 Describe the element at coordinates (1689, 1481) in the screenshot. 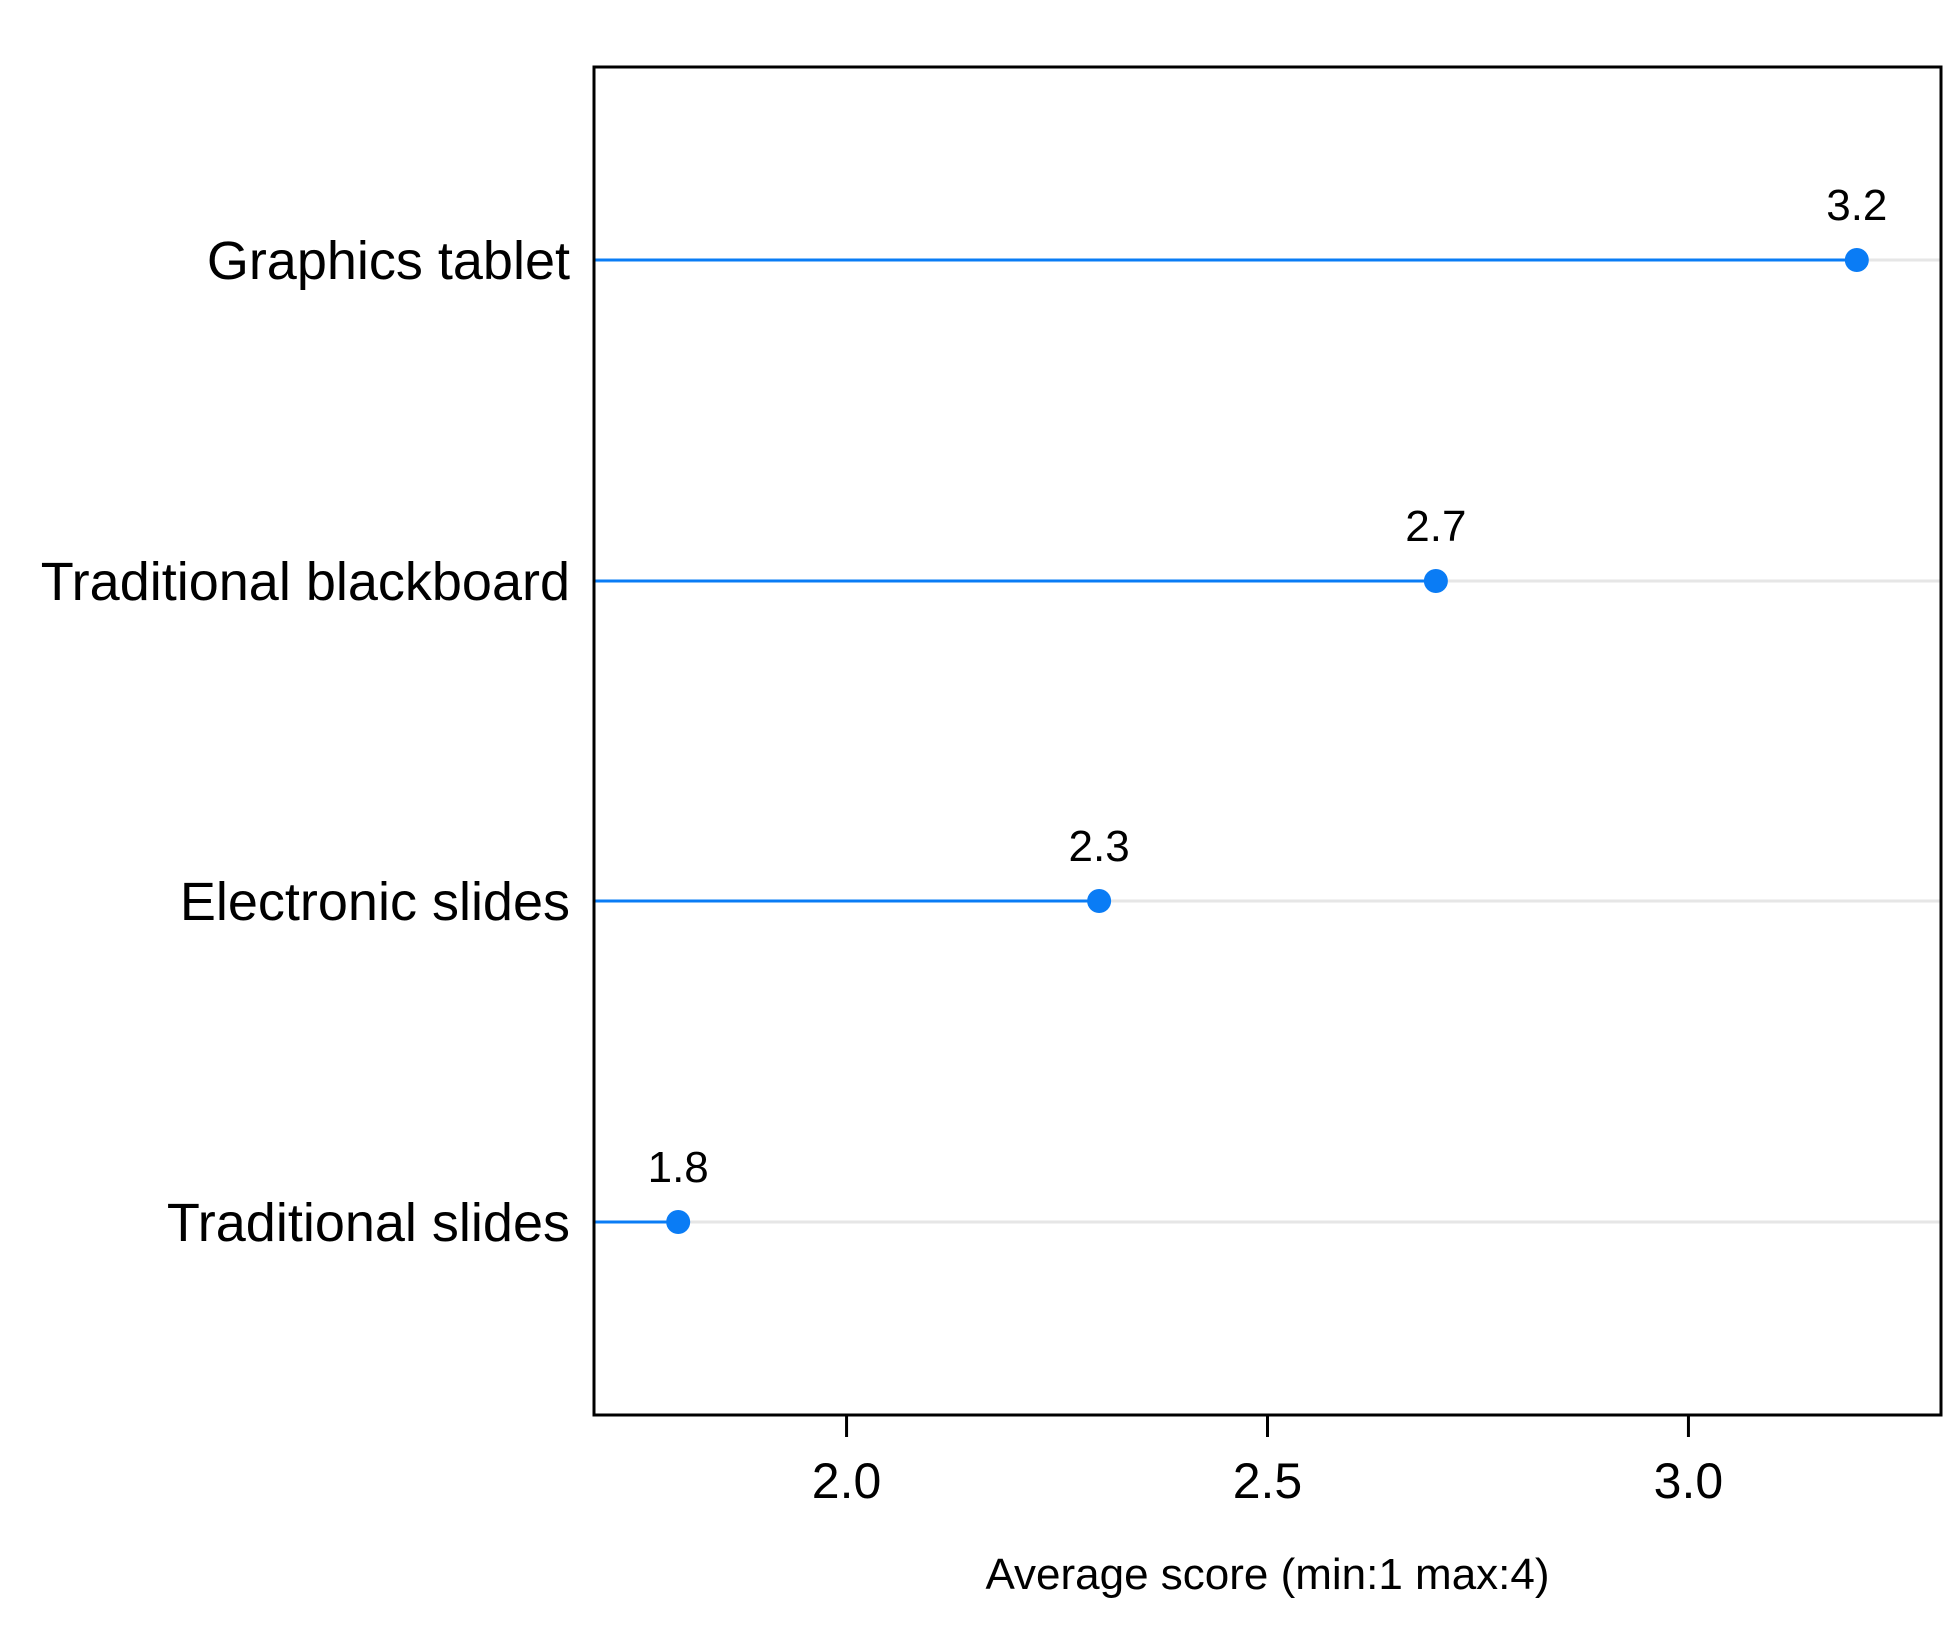

I see `x-tick-label-3: 3.0` at that location.